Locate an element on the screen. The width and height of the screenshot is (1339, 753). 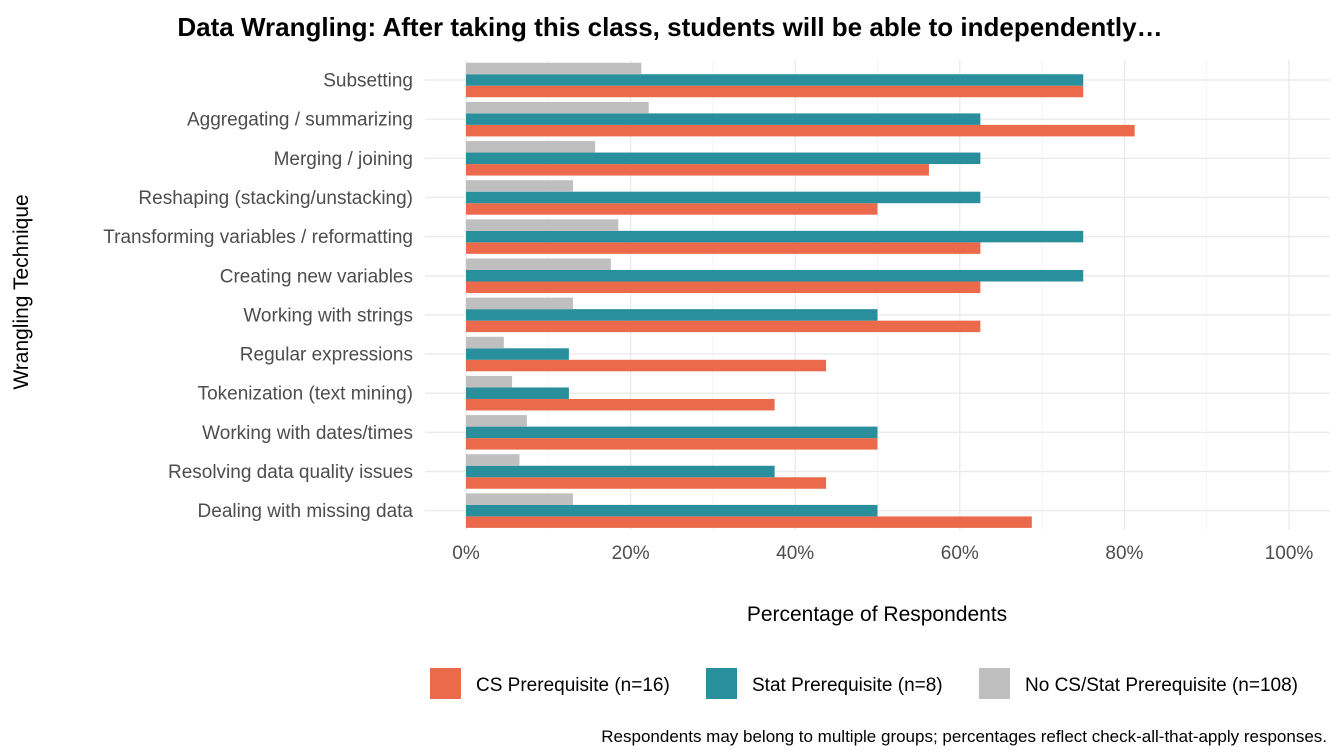
legend-label: CS Prerequisite (n=16) is located at coordinates (573, 685).